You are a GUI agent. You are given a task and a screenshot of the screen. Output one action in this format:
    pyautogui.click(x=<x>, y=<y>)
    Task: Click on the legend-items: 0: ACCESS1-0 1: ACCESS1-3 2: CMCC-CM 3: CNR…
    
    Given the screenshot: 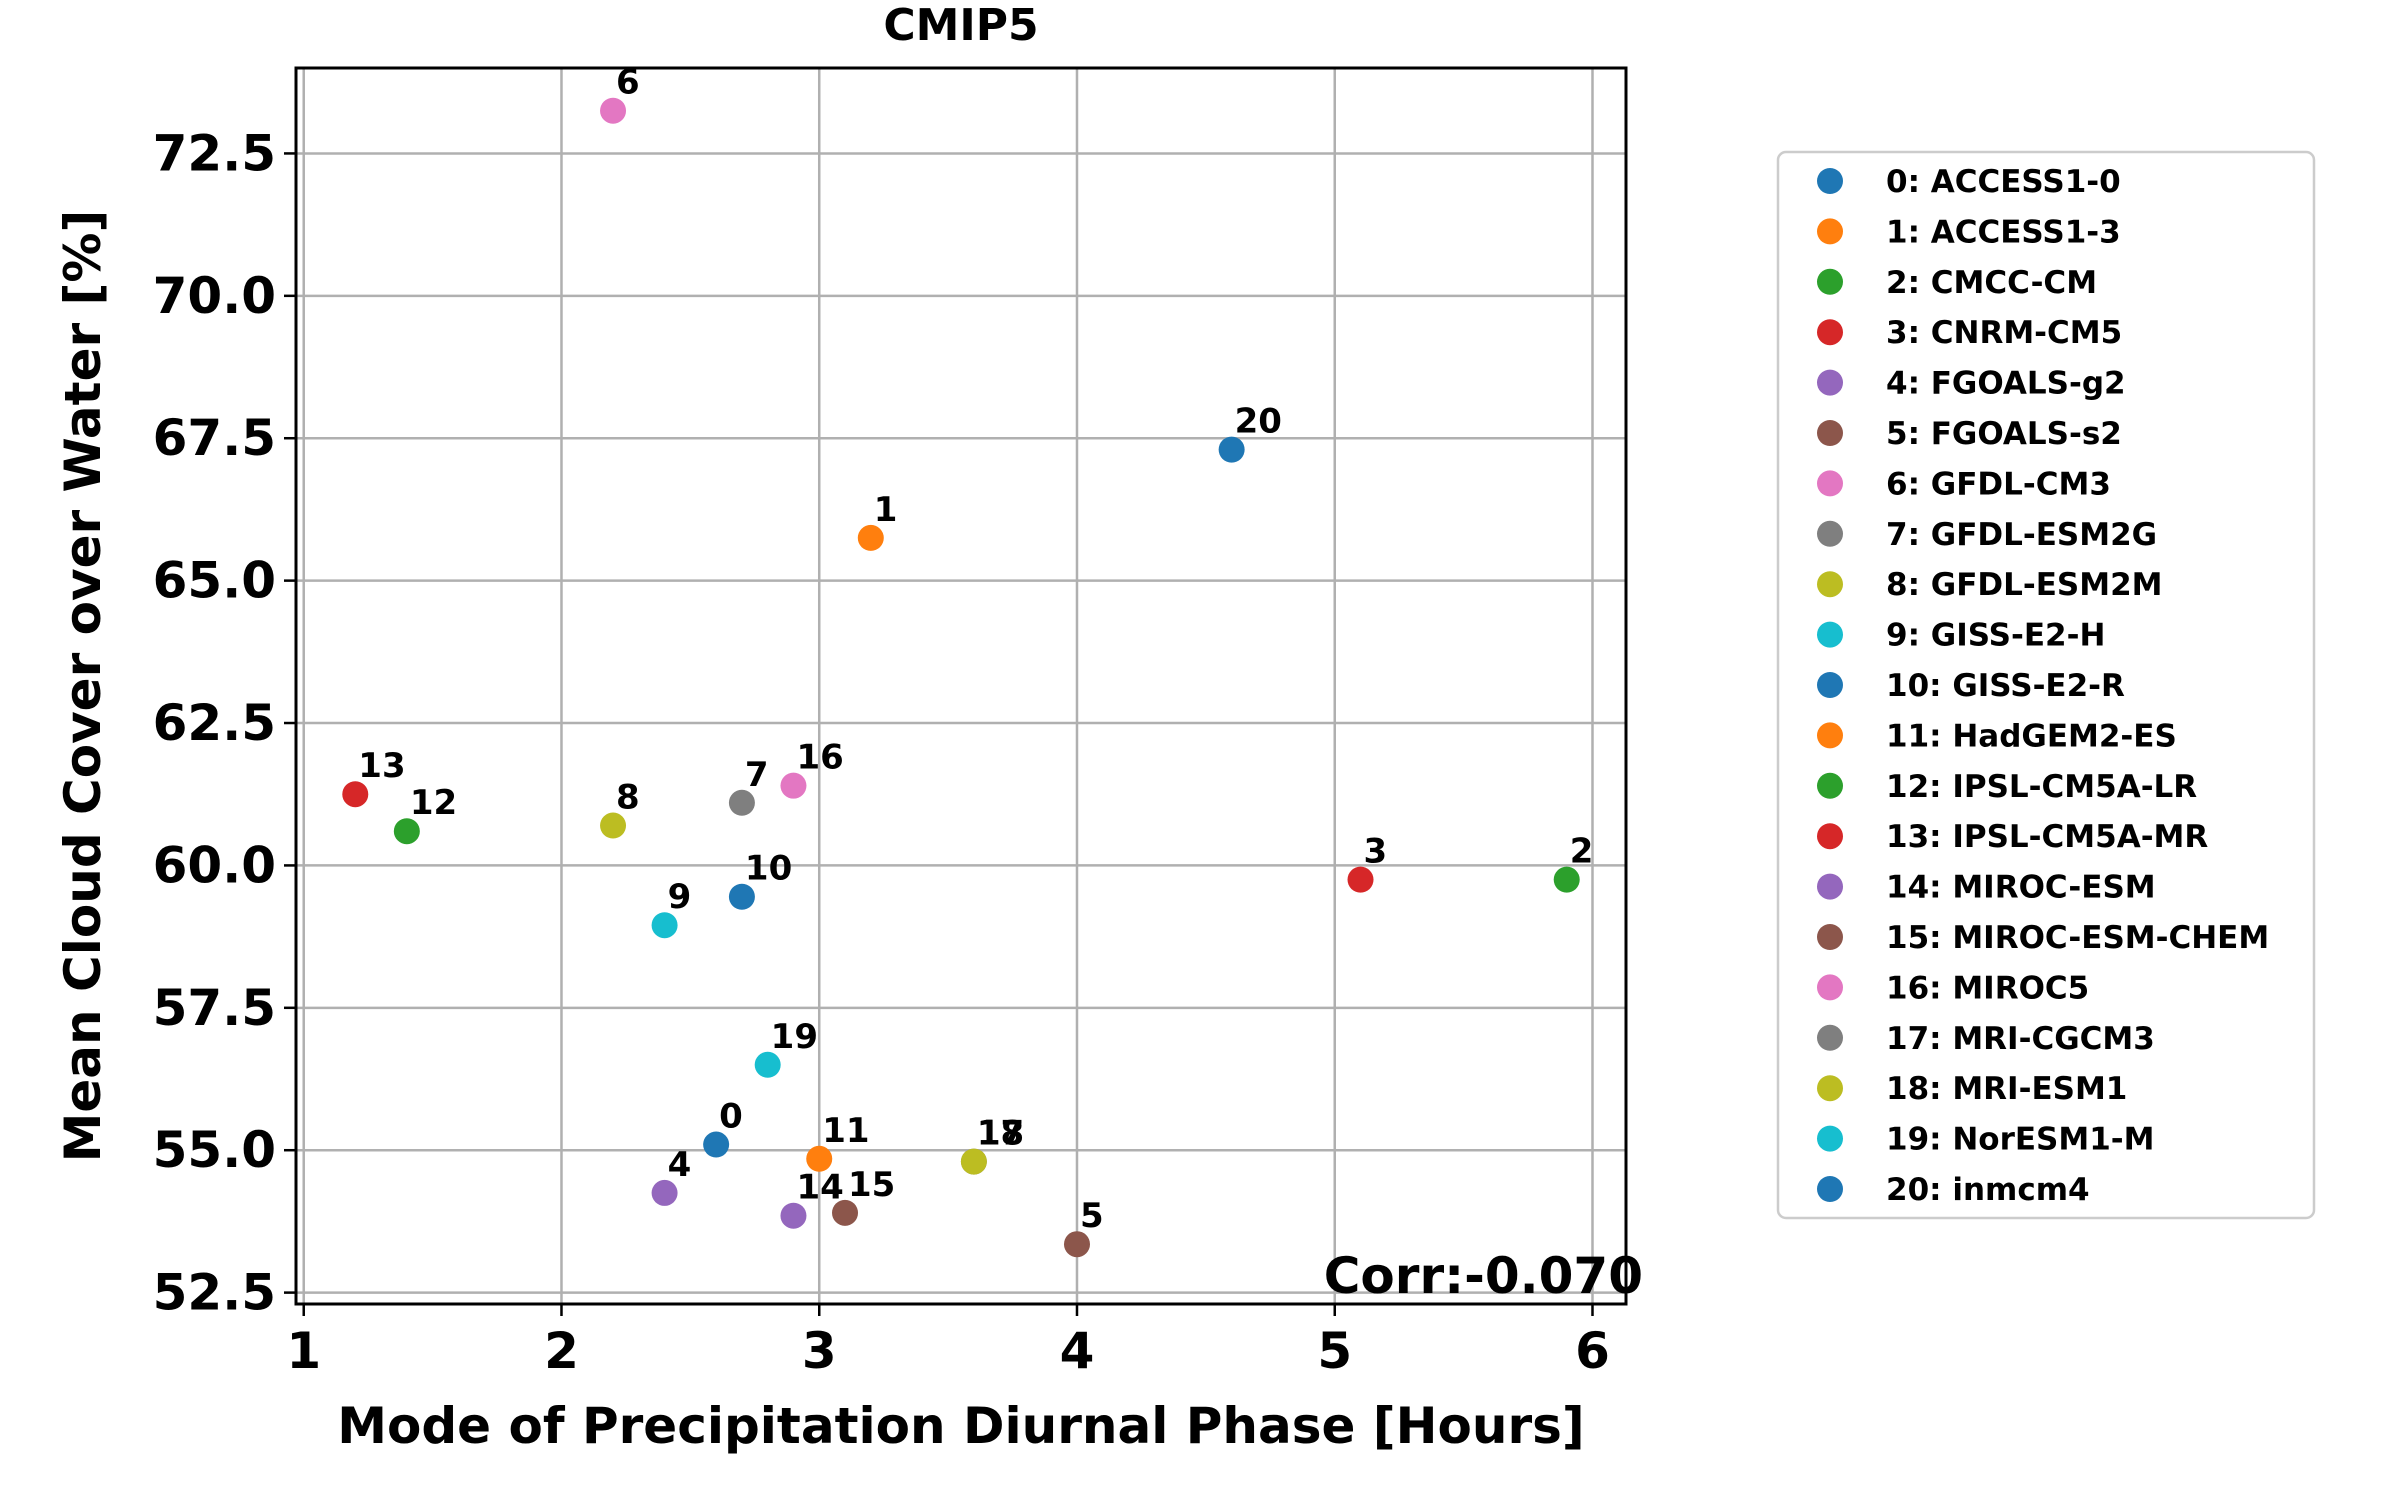 What is the action you would take?
    pyautogui.click(x=2043, y=686)
    